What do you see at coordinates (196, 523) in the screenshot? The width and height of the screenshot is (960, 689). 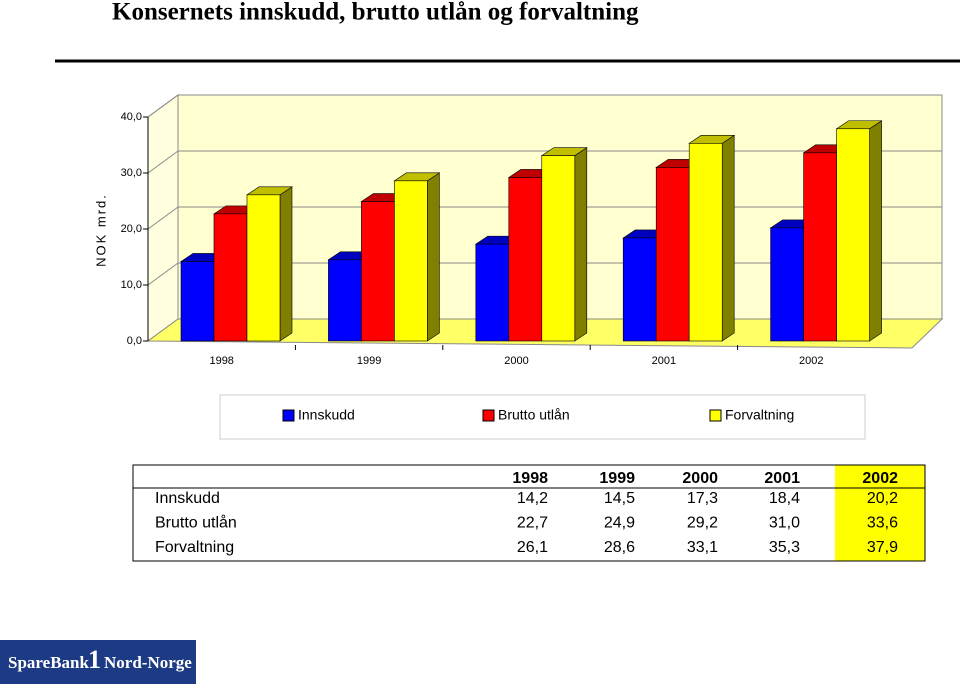 I see `table-row-label: Brutto utlån` at bounding box center [196, 523].